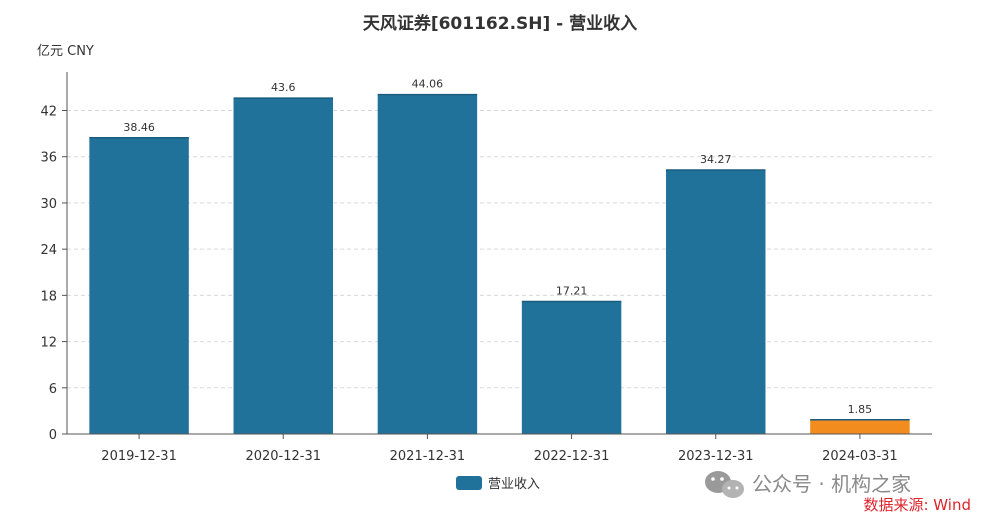 This screenshot has width=1000, height=522. What do you see at coordinates (500, 23) in the screenshot?
I see `chart-title: 天风证券[601162.SH] - 营业收入` at bounding box center [500, 23].